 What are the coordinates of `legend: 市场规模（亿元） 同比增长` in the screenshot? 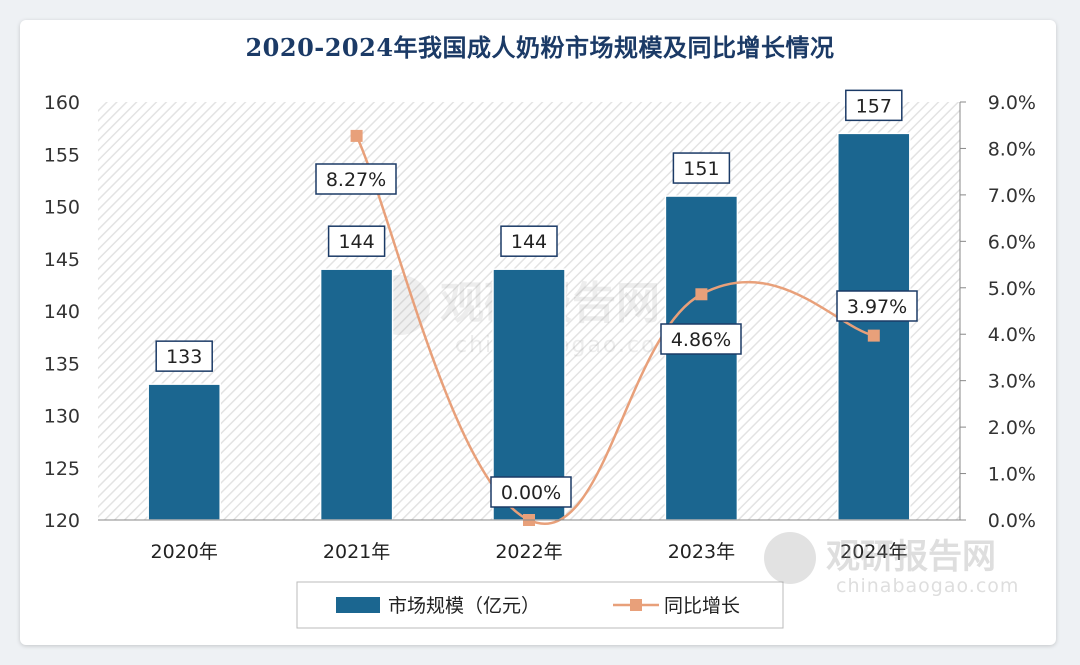 It's located at (540, 605).